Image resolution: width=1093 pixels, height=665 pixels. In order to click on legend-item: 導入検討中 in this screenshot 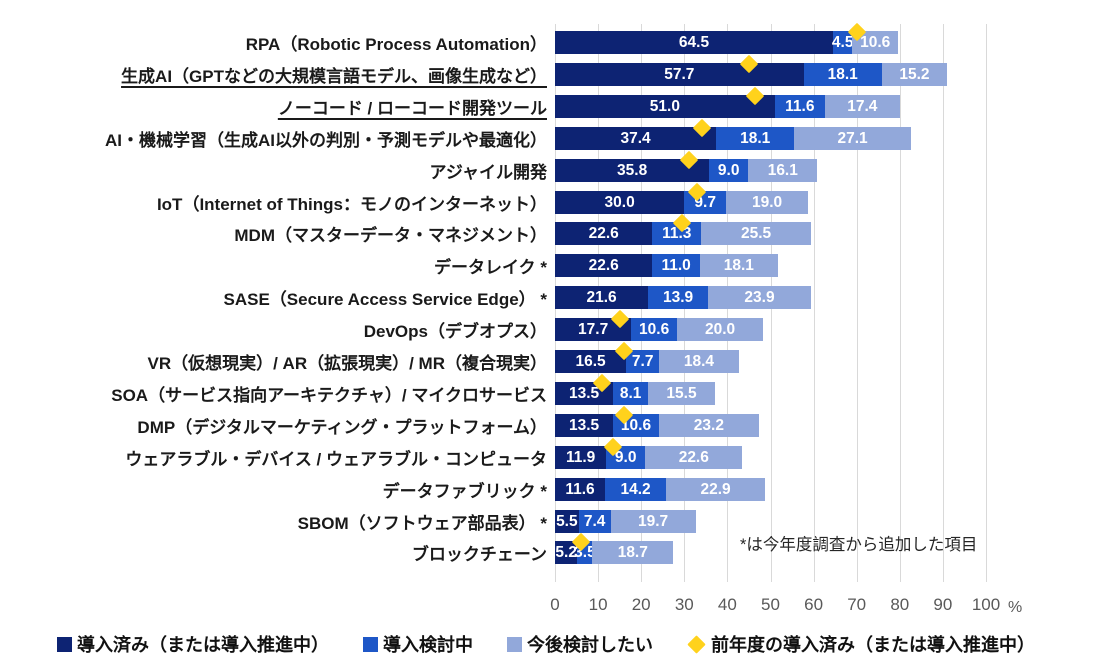, I will do `click(418, 644)`.